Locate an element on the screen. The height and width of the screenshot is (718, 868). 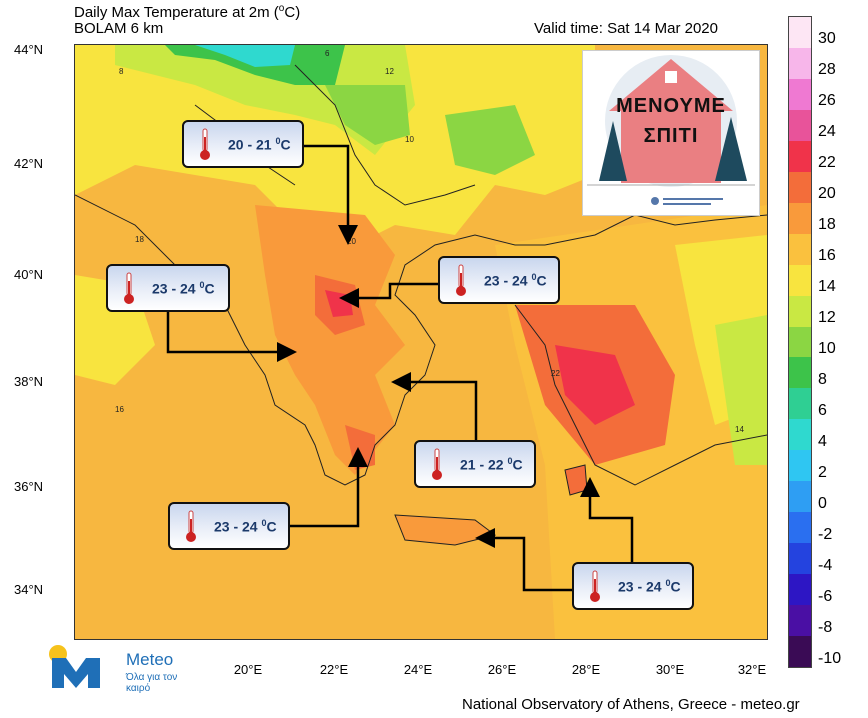
lat-label: 42°N is located at coordinates (29, 163).